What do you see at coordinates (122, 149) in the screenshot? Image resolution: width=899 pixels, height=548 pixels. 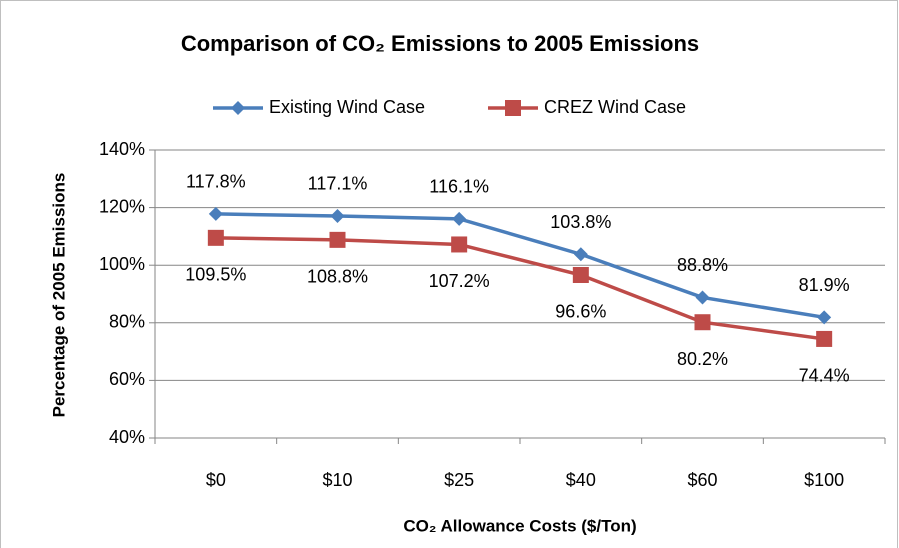 I see `y-tick-label: 140%` at bounding box center [122, 149].